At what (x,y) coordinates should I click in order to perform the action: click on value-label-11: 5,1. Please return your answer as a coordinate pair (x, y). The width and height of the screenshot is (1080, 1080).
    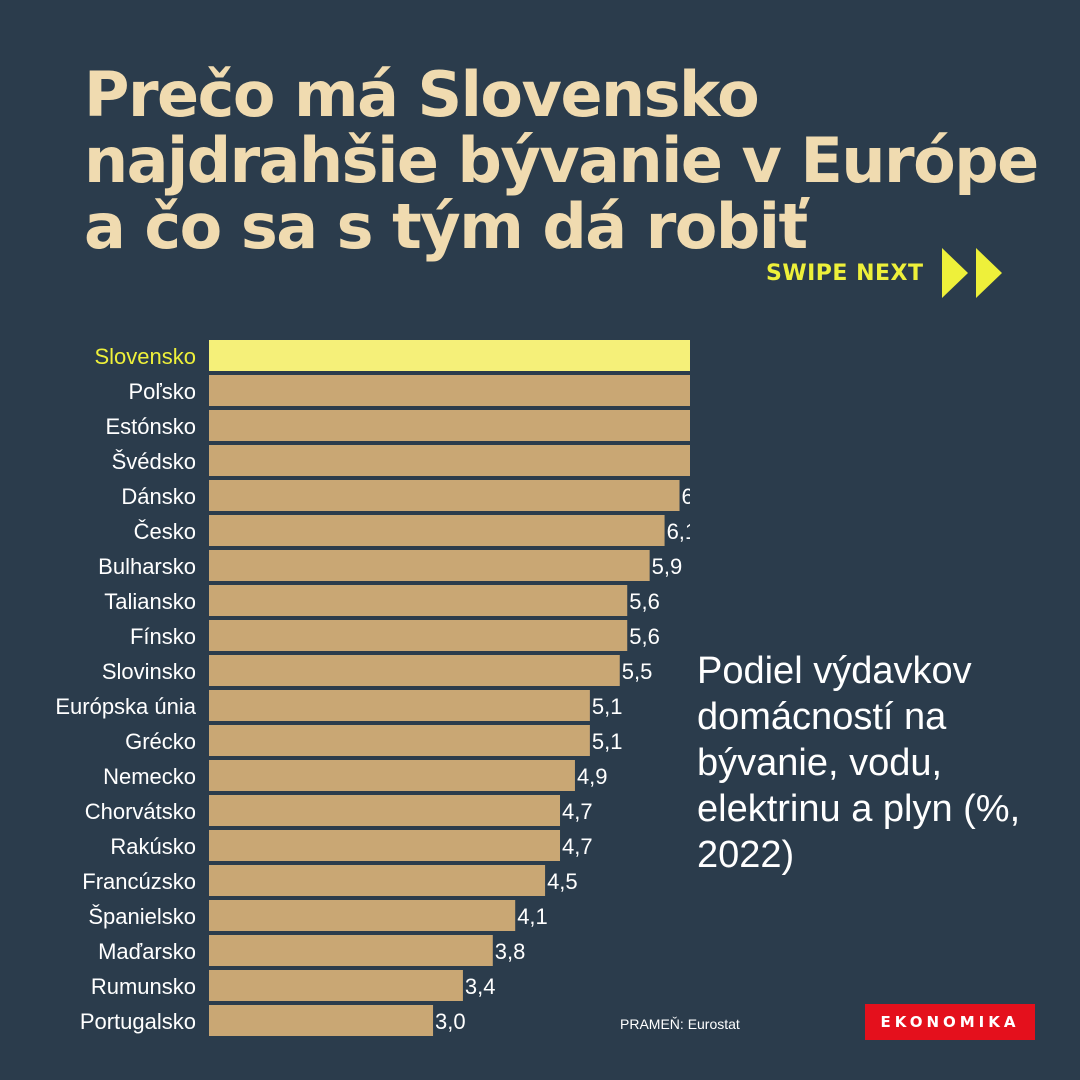
    Looking at the image, I should click on (607, 706).